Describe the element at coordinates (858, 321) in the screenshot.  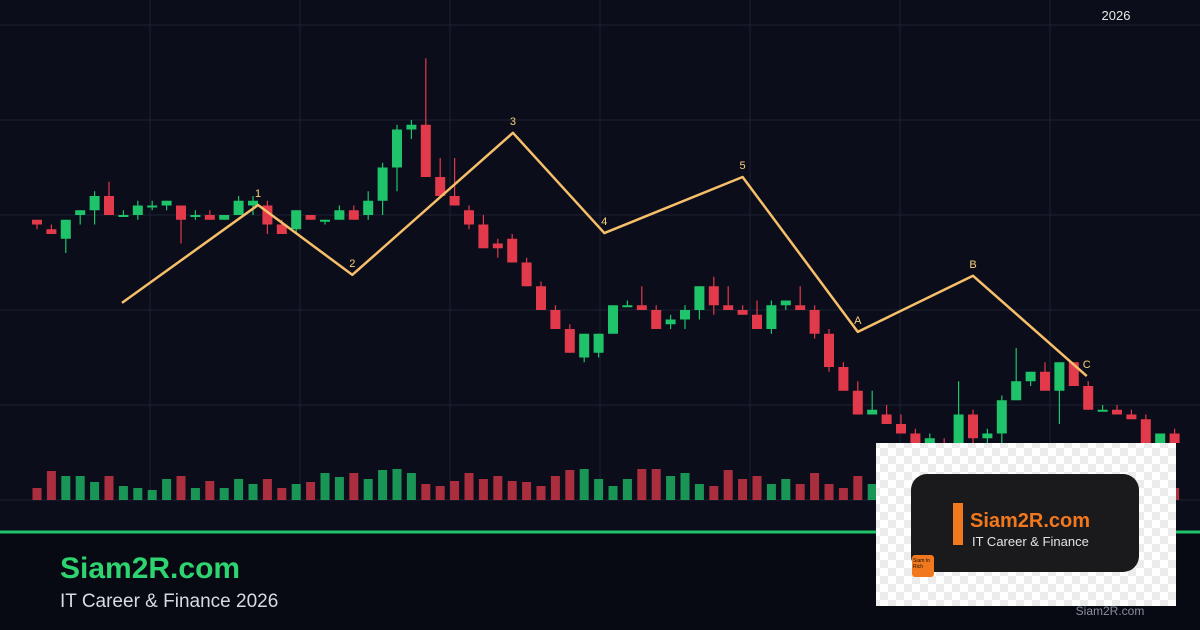
I see `wave-label: A` at that location.